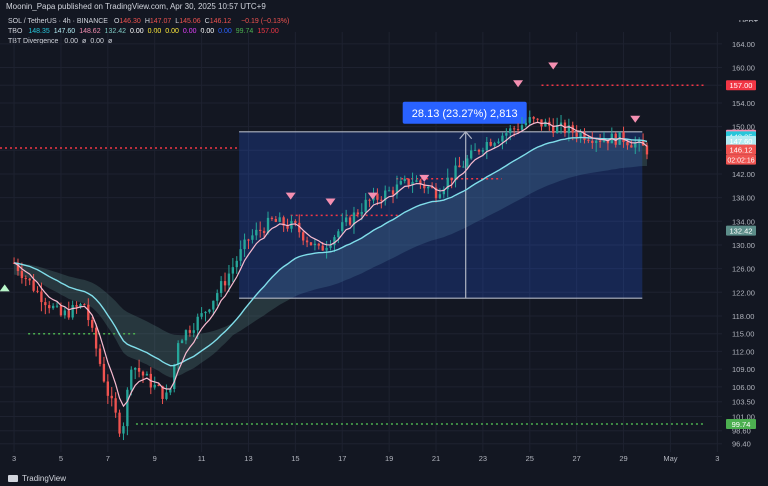 The image size is (768, 486). What do you see at coordinates (265, 21) in the screenshot?
I see `price-change: −0.19 (−0.13%)` at bounding box center [265, 21].